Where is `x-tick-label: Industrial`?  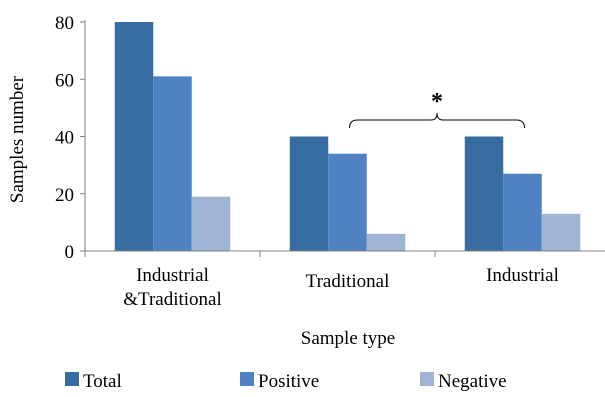 x-tick-label: Industrial is located at coordinates (522, 275).